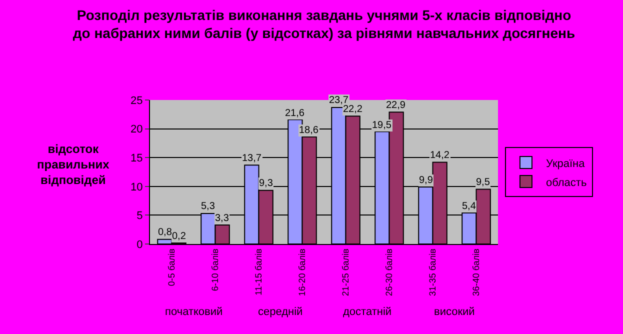  Describe the element at coordinates (280, 312) in the screenshot. I see `text: середній` at that location.